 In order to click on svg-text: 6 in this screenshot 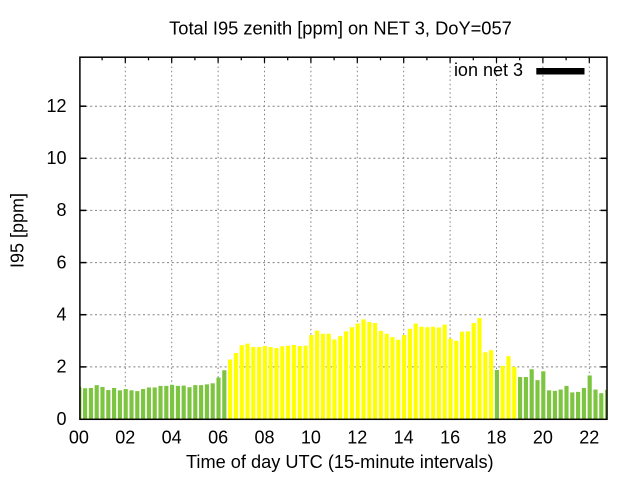, I will do `click(61, 262)`.